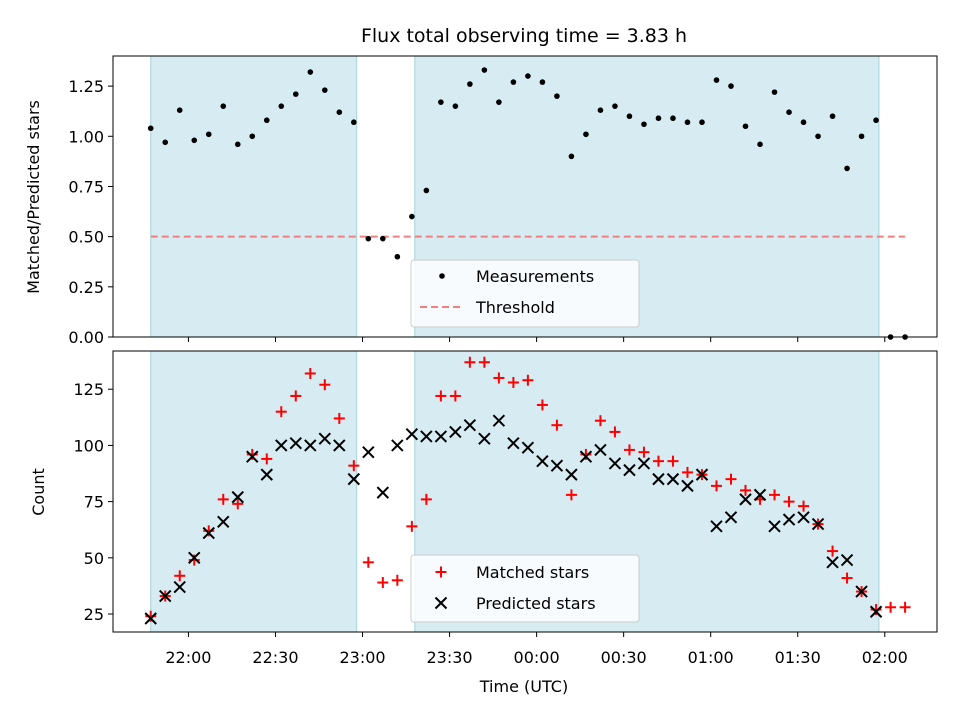  Describe the element at coordinates (38, 492) in the screenshot. I see `bottom-y-axis-label: Count` at that location.